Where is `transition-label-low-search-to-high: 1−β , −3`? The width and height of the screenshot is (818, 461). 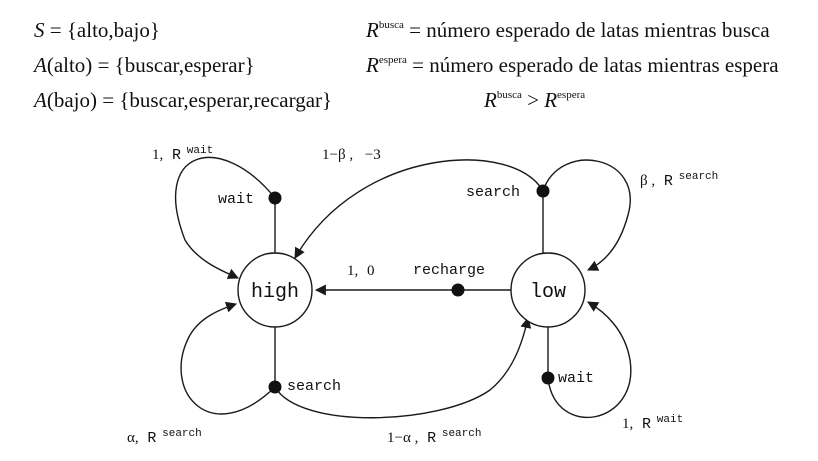 transition-label-low-search-to-high: 1−β , −3 is located at coordinates (351, 155).